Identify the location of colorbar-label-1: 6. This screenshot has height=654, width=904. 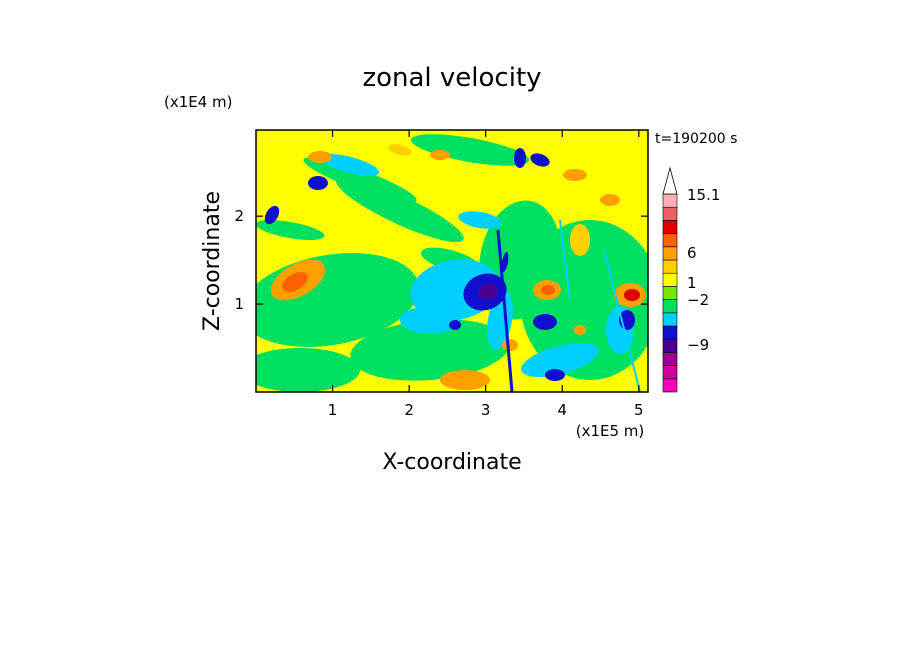
(692, 253).